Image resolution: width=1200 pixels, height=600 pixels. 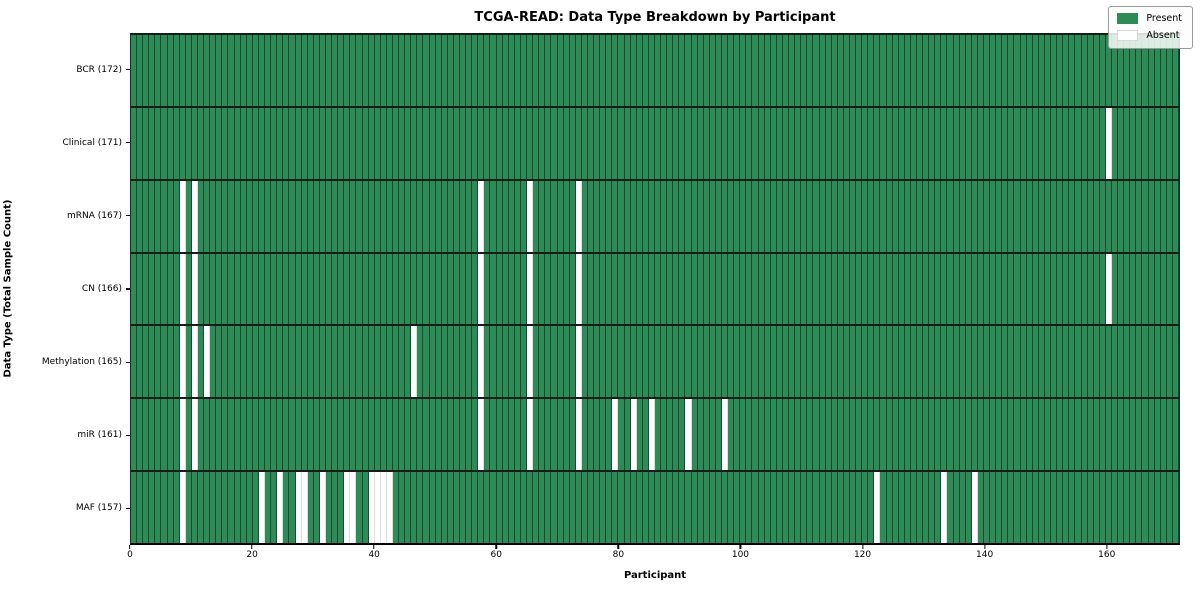 What do you see at coordinates (1150, 27) in the screenshot?
I see `legend: Present Absent` at bounding box center [1150, 27].